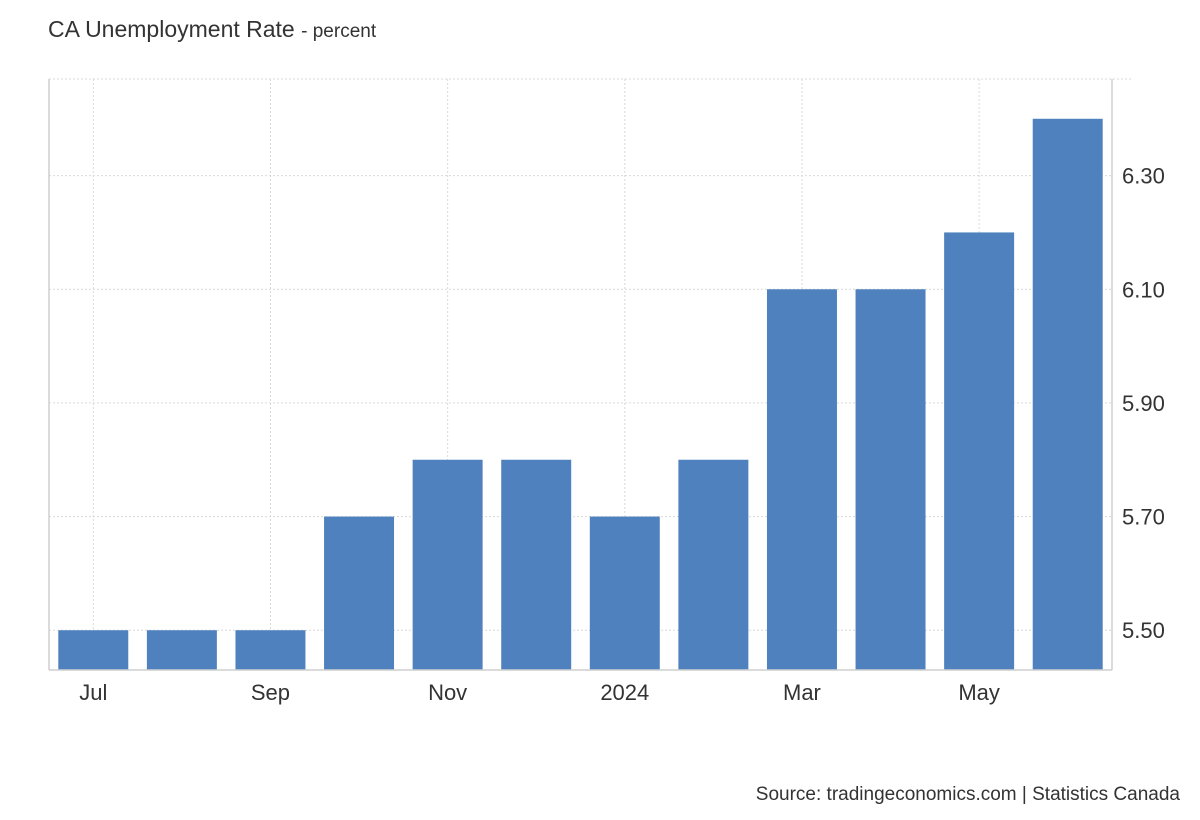  Describe the element at coordinates (801, 479) in the screenshot. I see `bar-mar` at that location.